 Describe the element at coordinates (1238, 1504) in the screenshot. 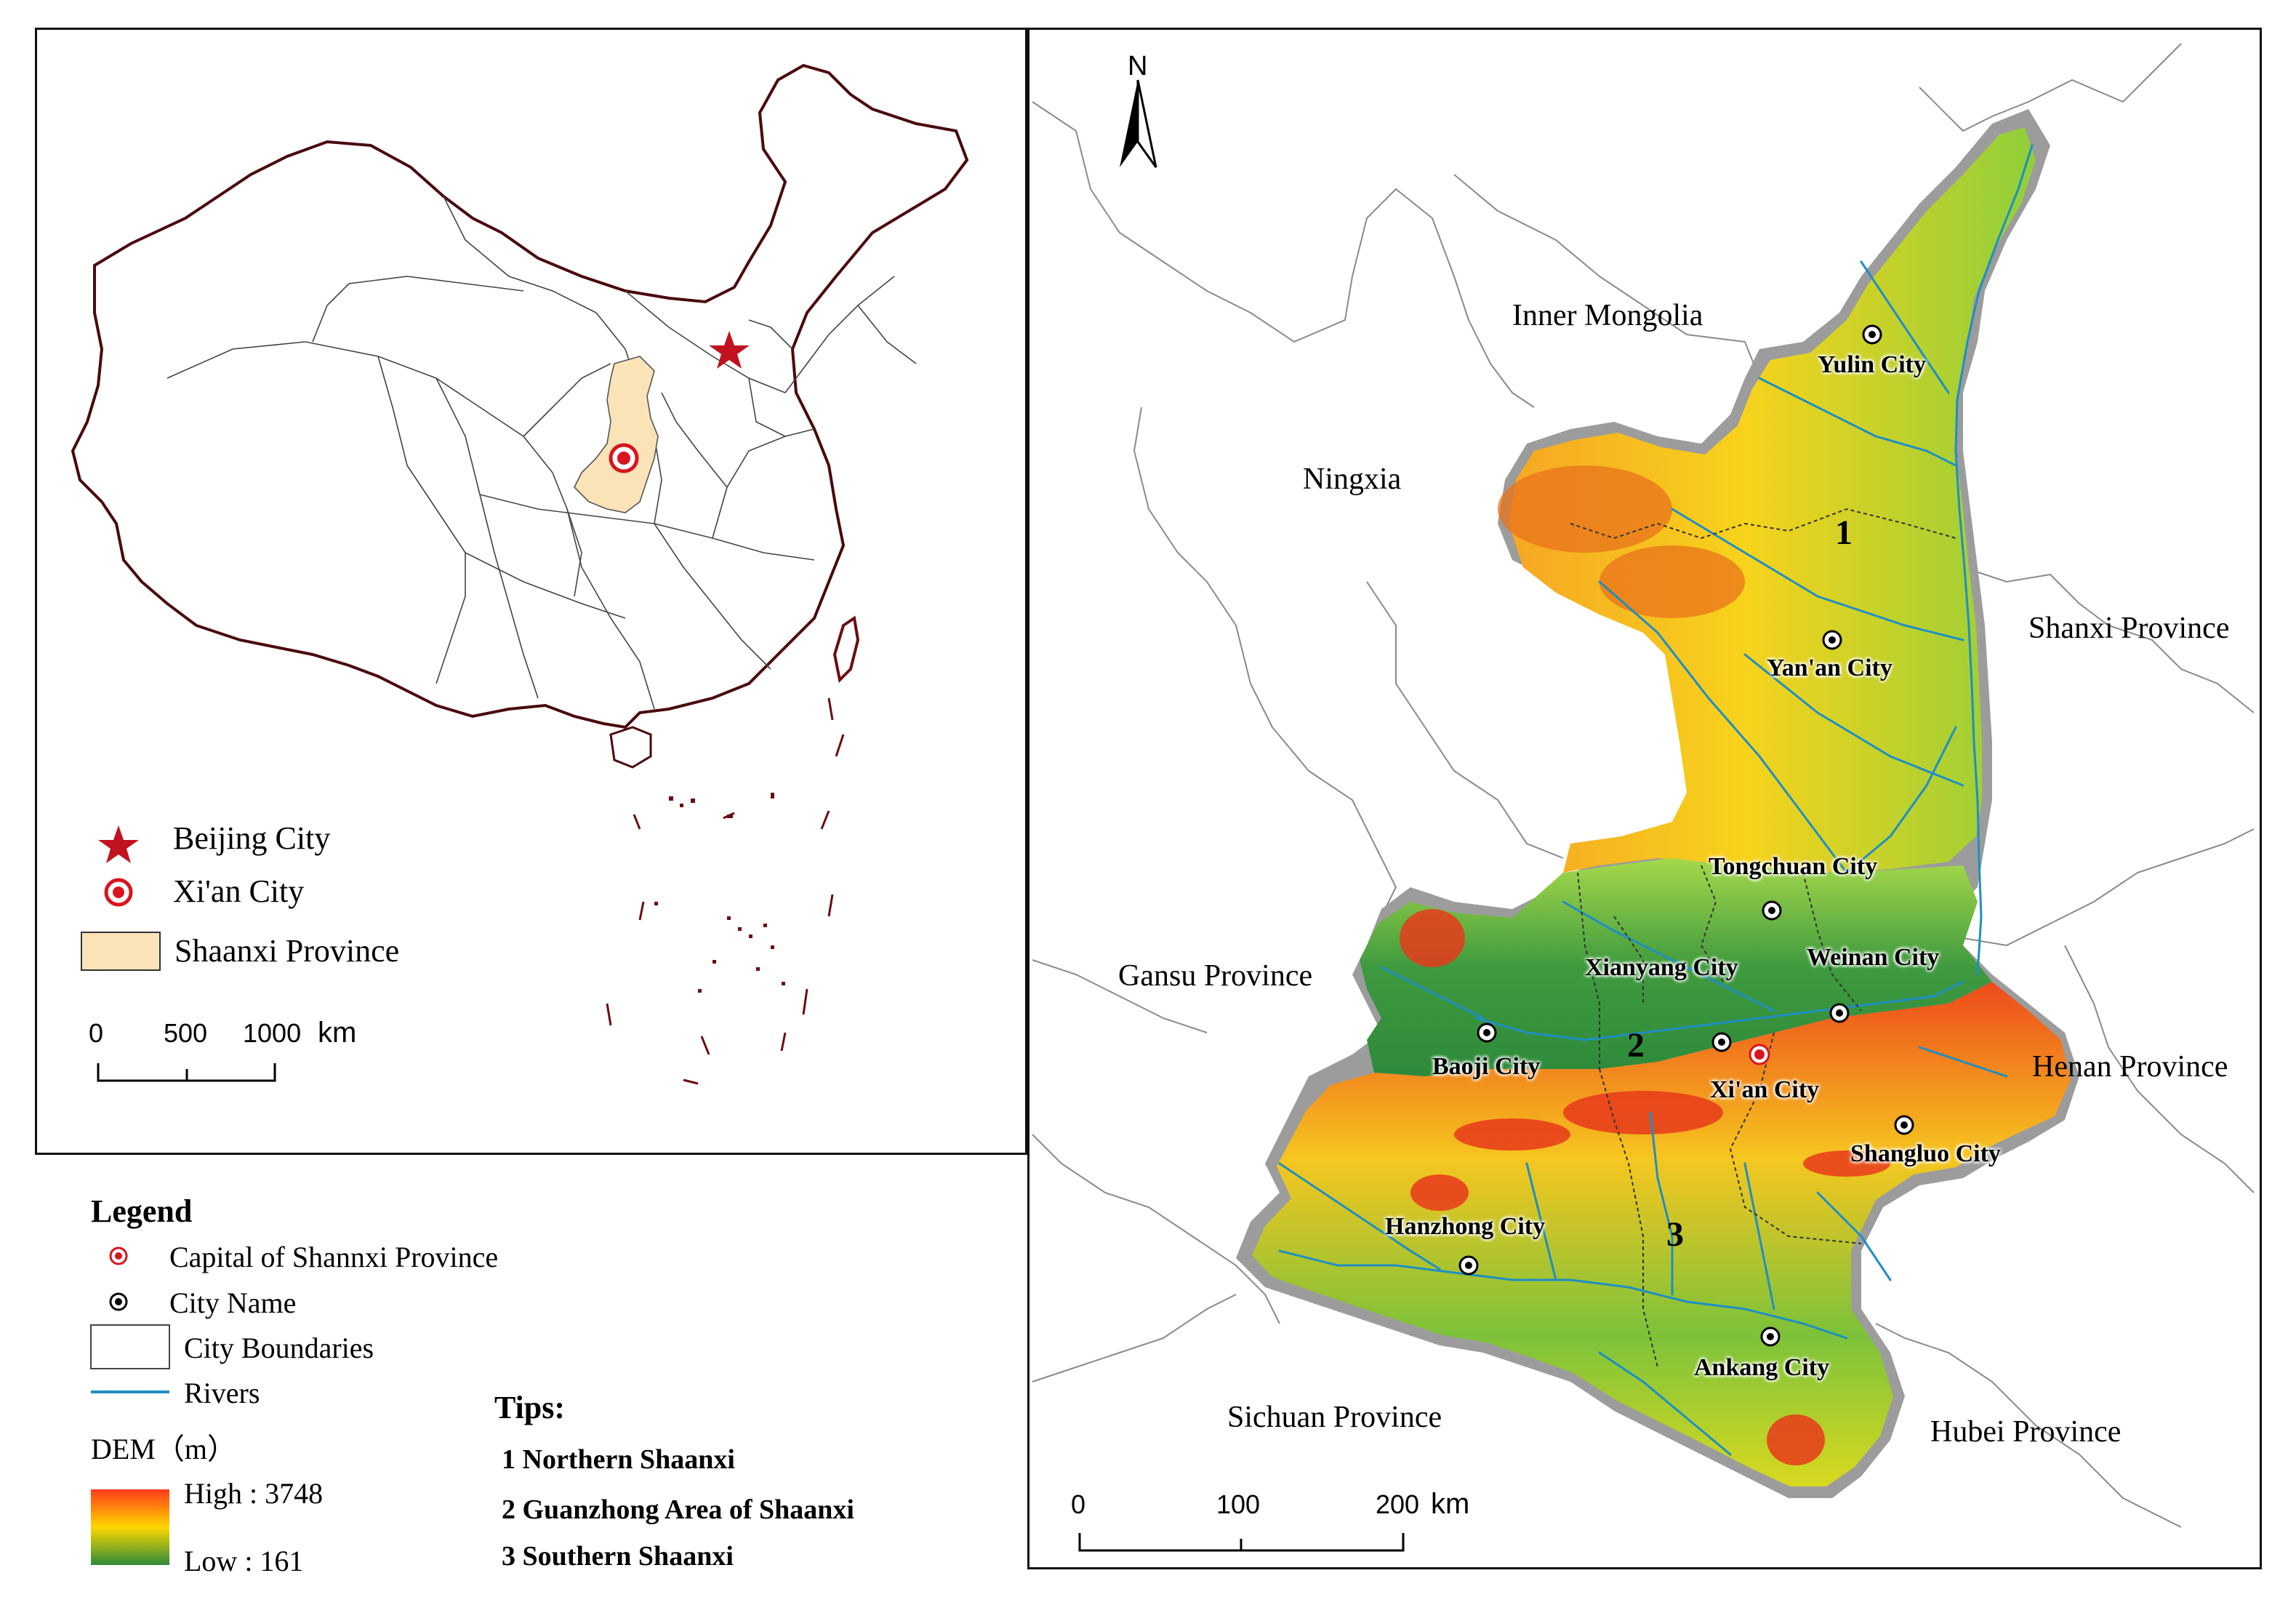

I see `main-scale-100: 100` at that location.